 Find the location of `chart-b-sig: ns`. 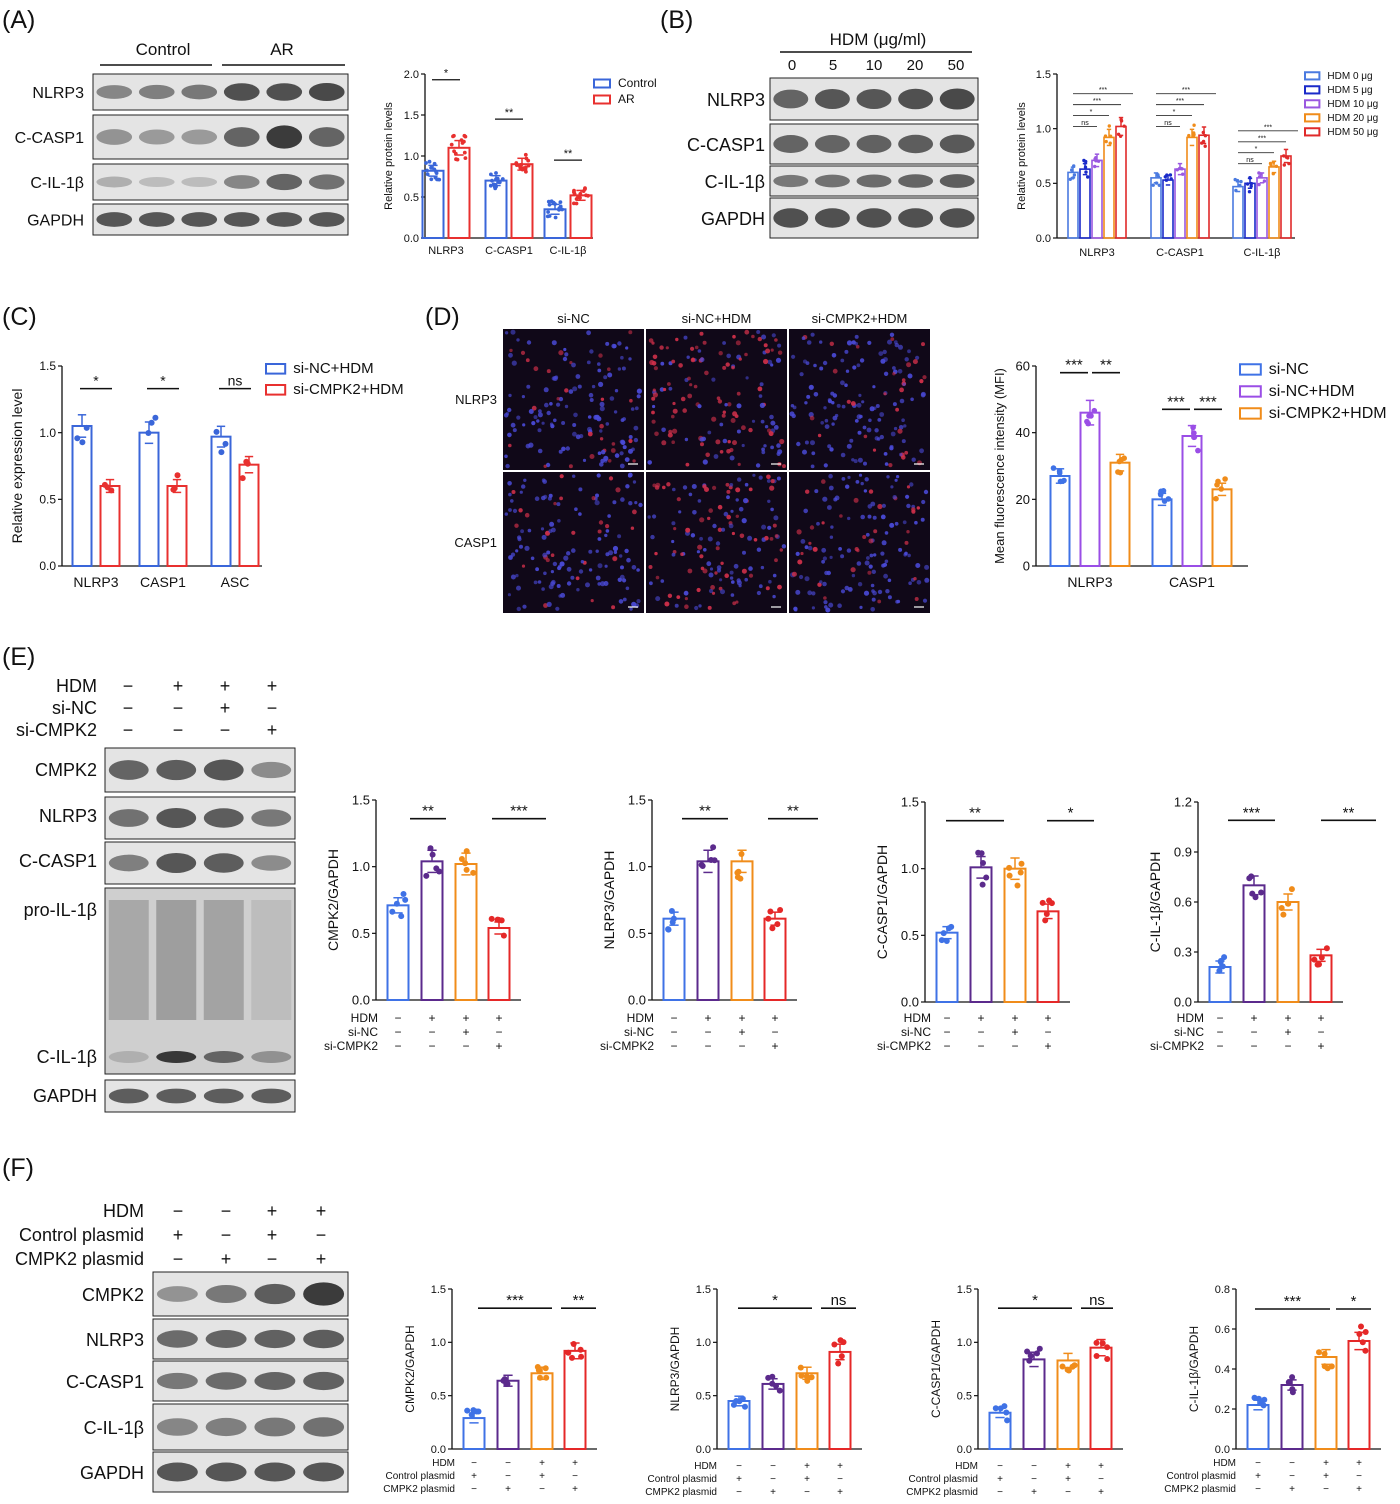

chart-b-sig: ns is located at coordinates (1250, 160).